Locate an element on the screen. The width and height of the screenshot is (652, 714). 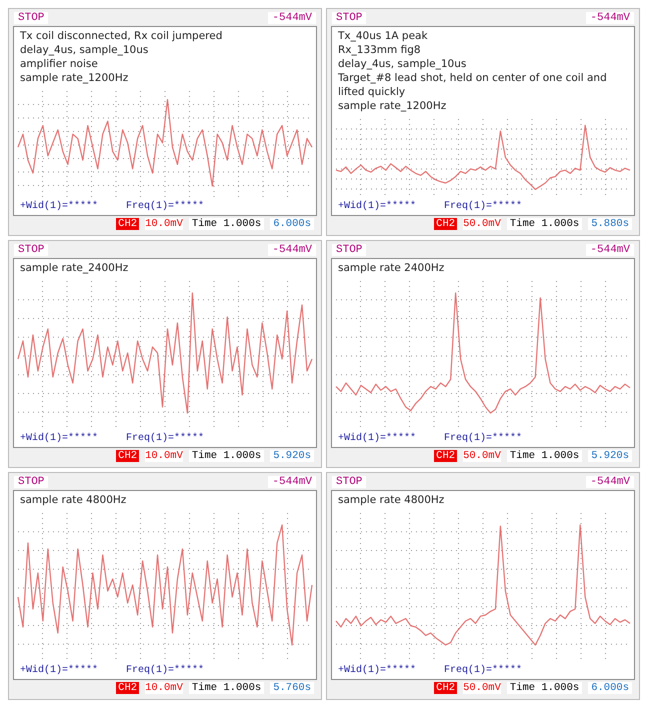
text: sample rate_2400Hz is located at coordinates (75, 268).